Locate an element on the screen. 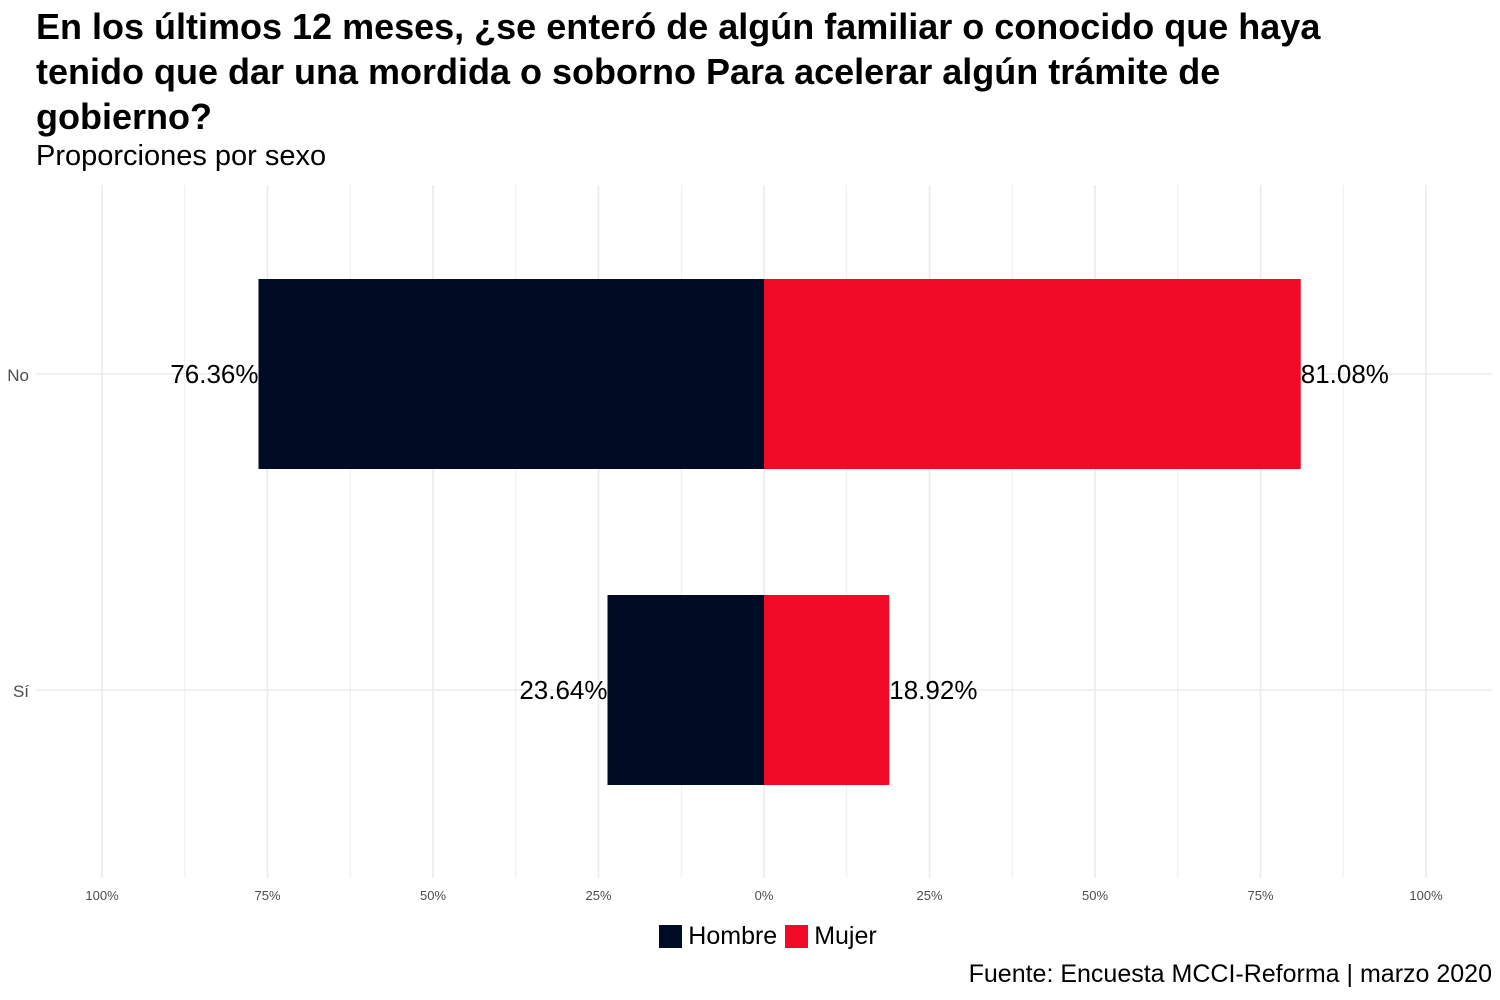 The width and height of the screenshot is (1500, 1000). legend-swatch-hombre is located at coordinates (670, 936).